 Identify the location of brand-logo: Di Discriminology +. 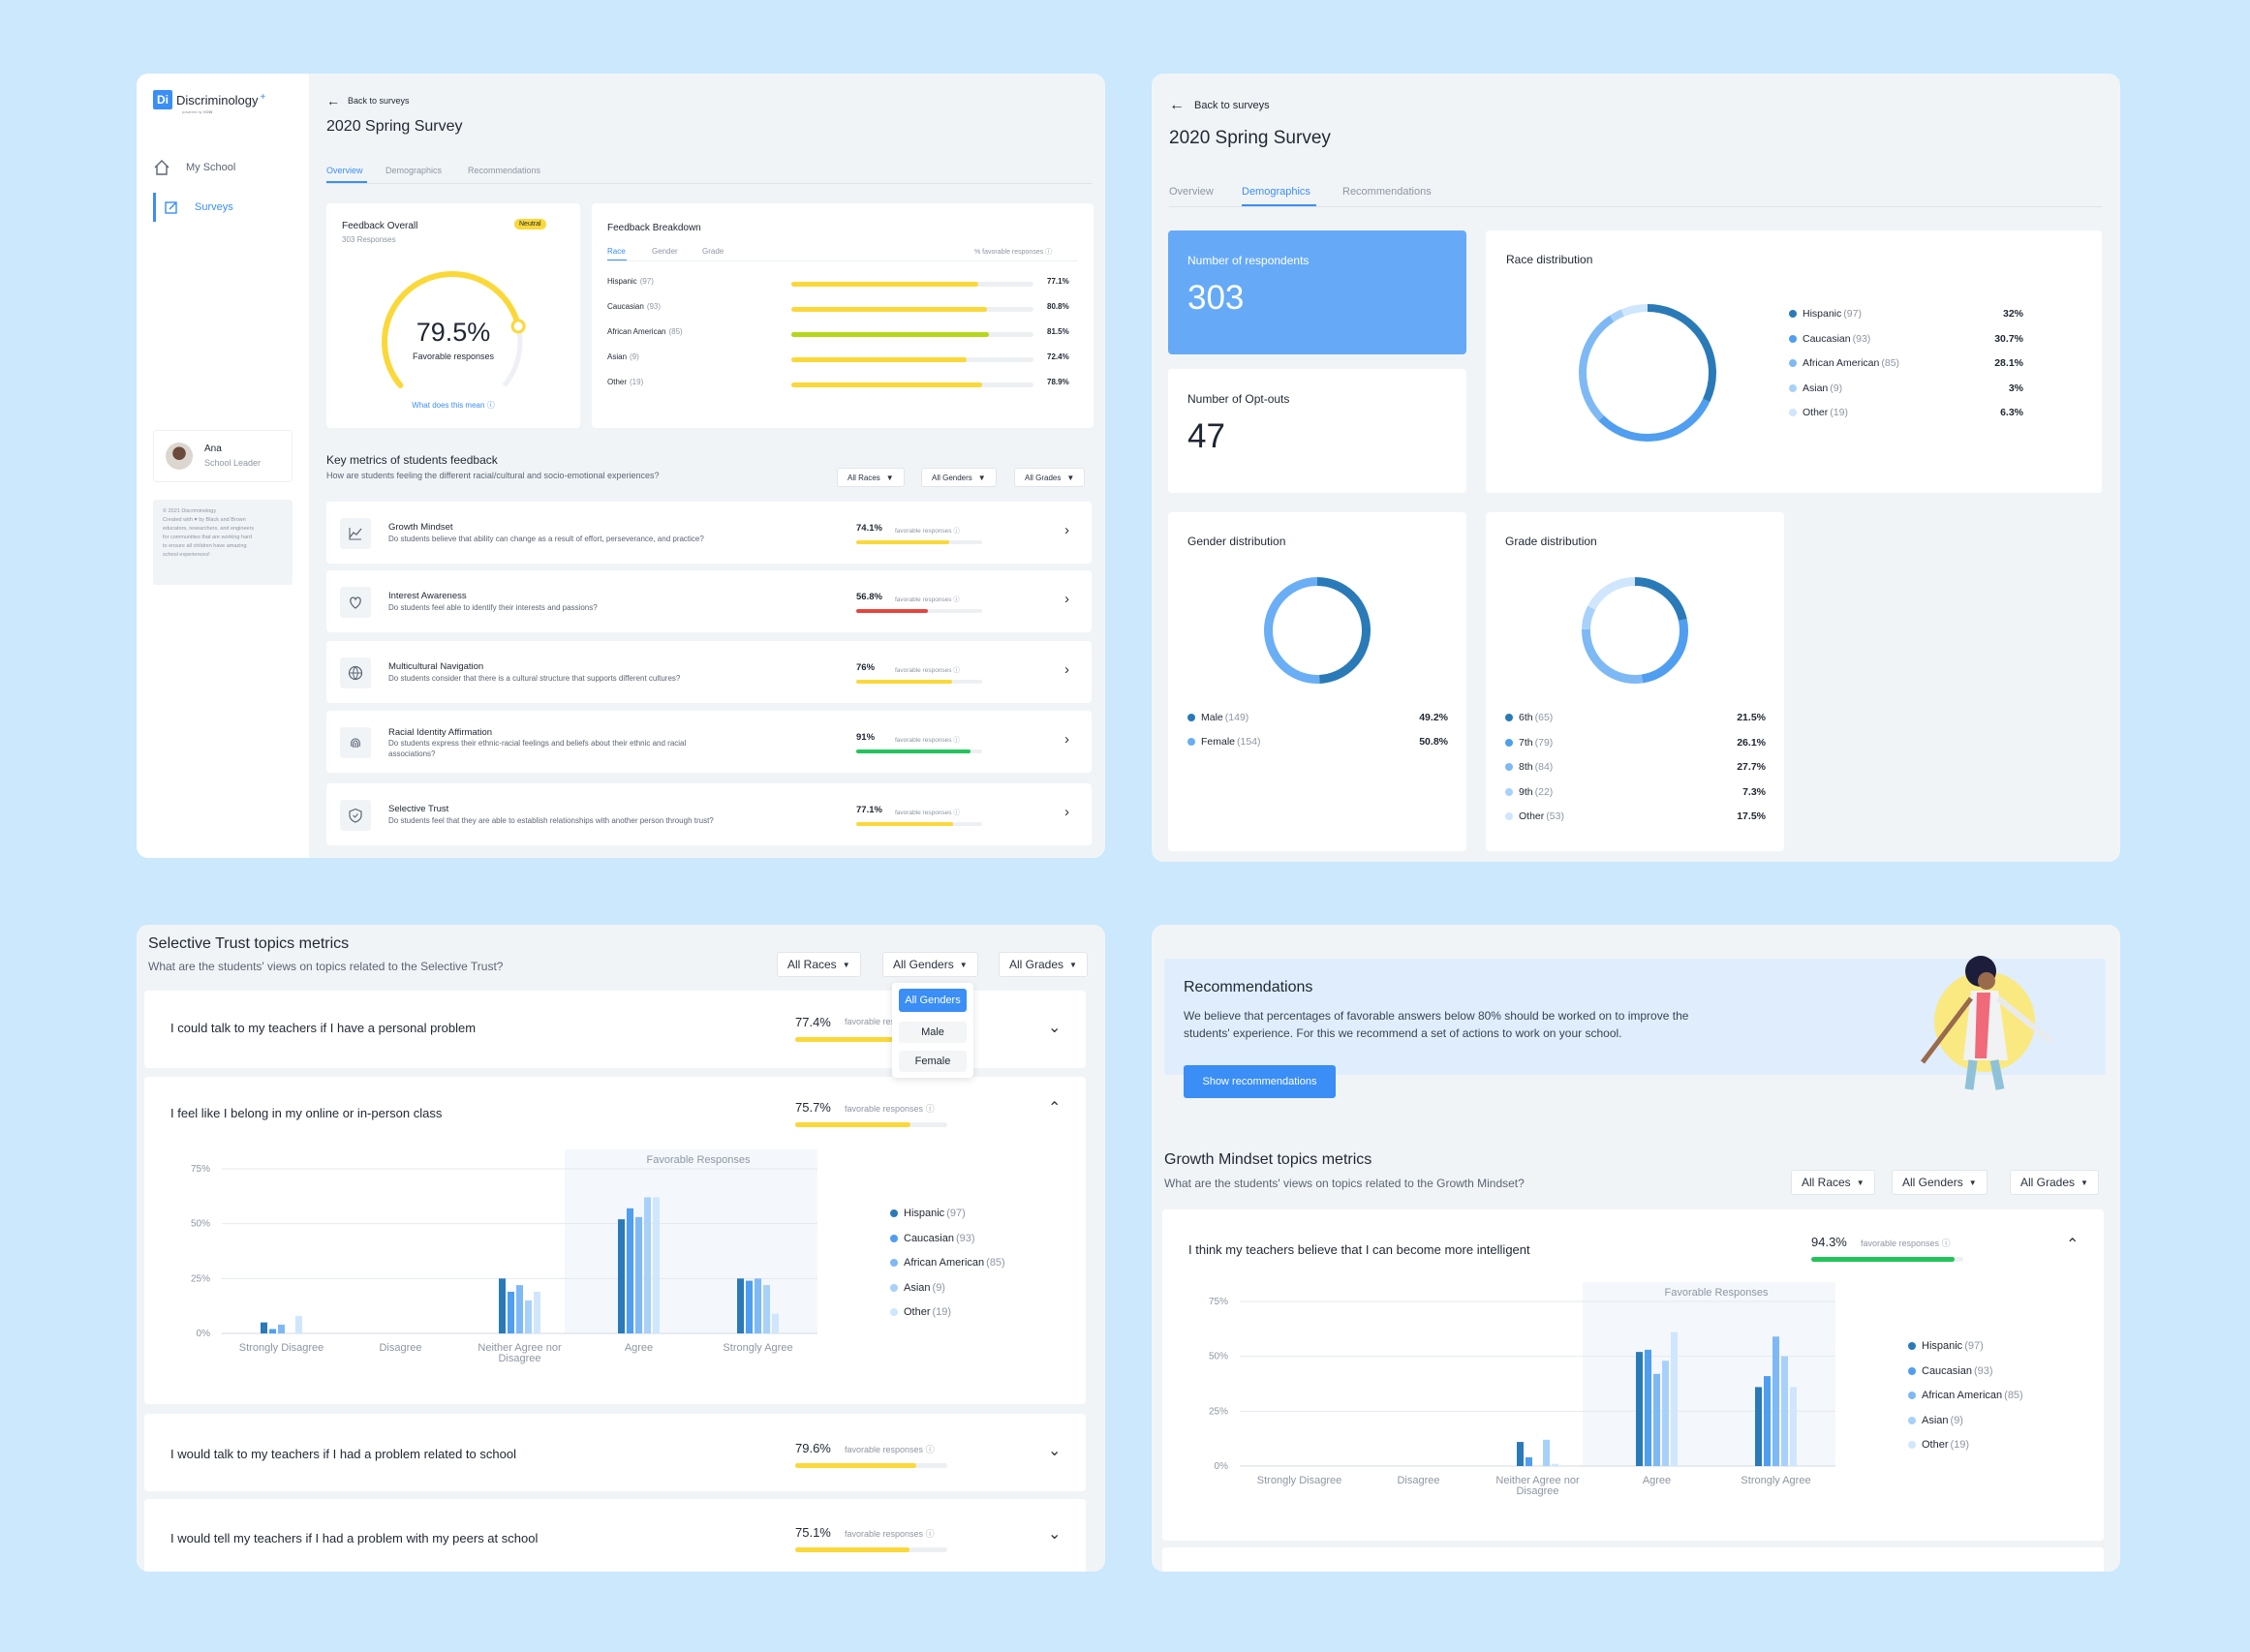
(209, 99).